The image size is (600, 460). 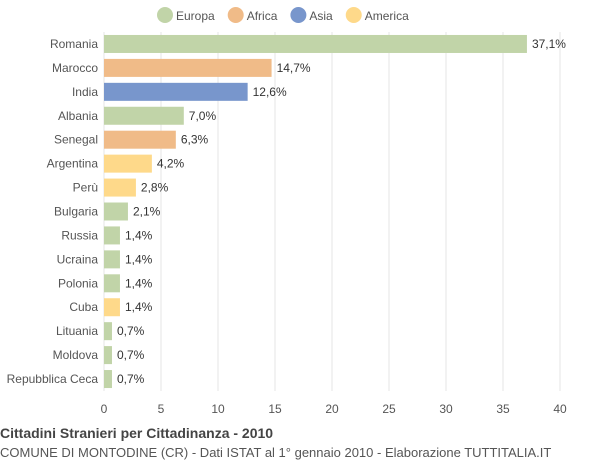 I want to click on x-tick-label-35: 35, so click(x=503, y=409).